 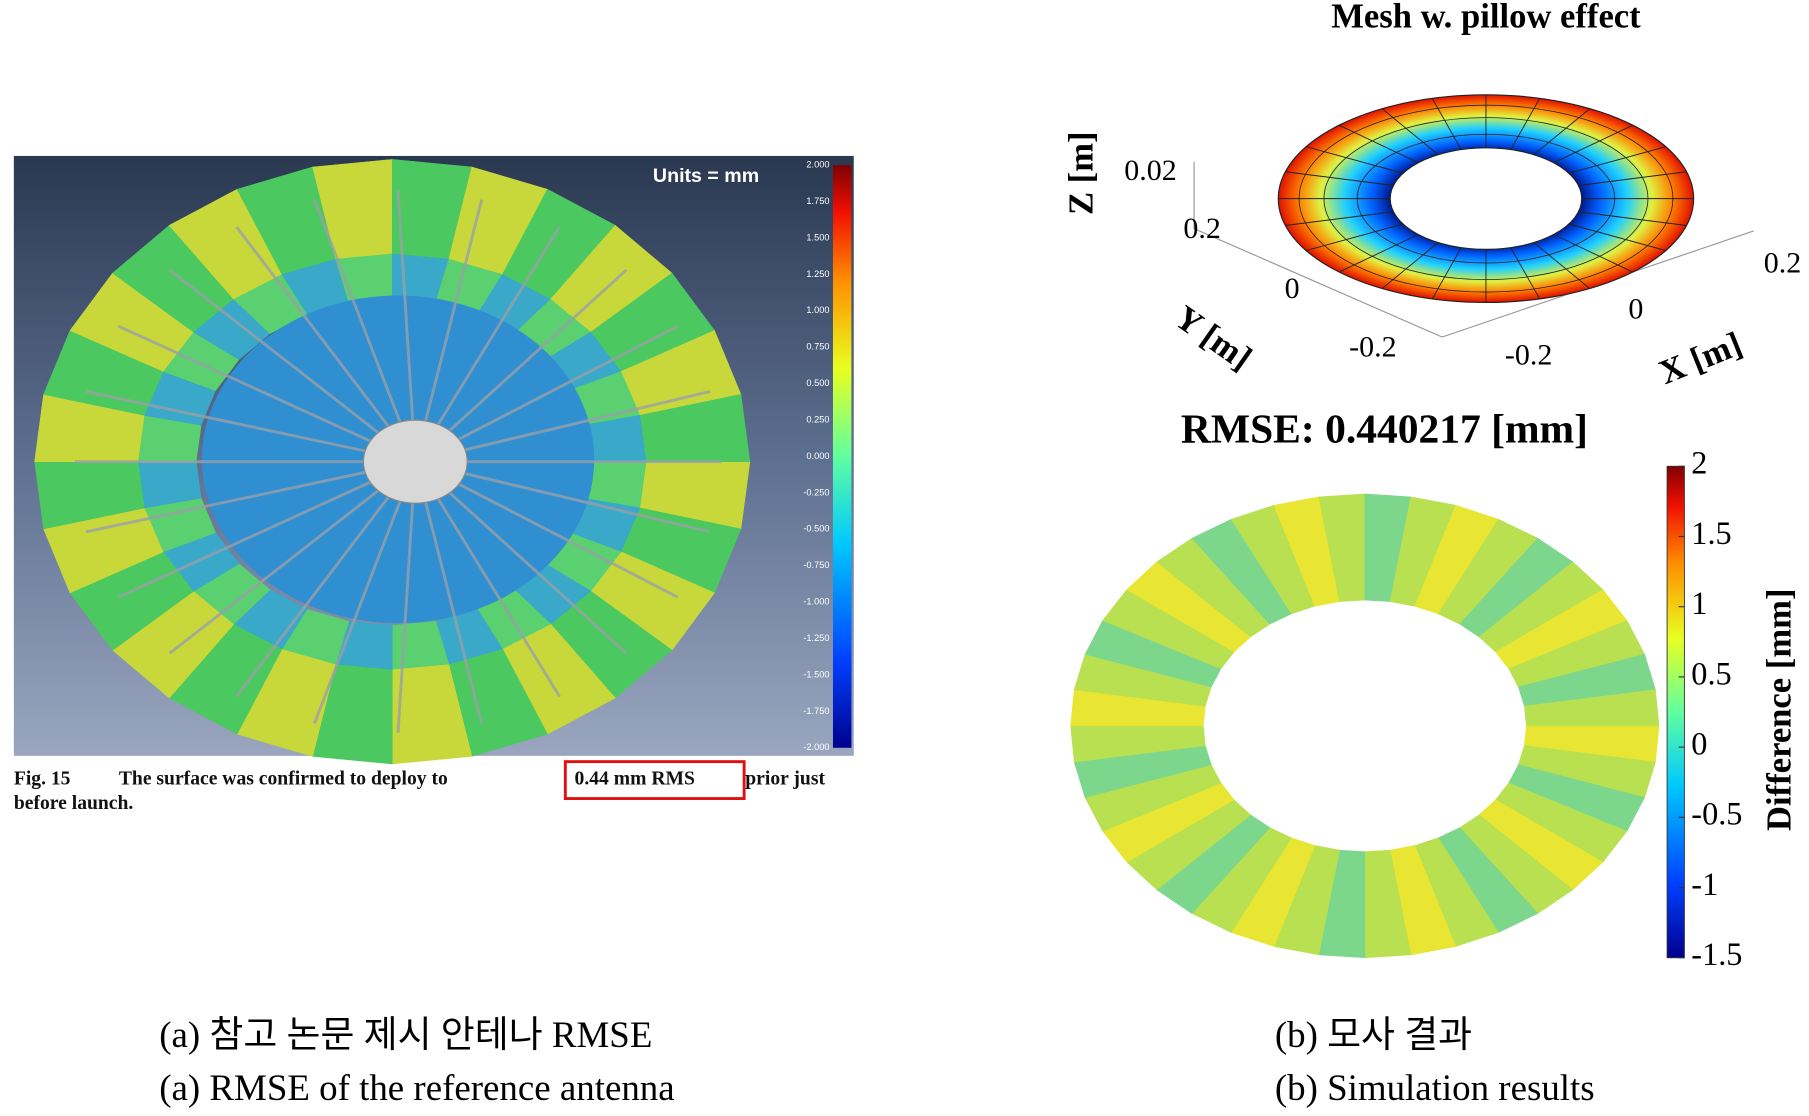 I want to click on caption-a-ko: (a) 참고 논문 제시 안테나 RMSE, so click(x=405, y=1035).